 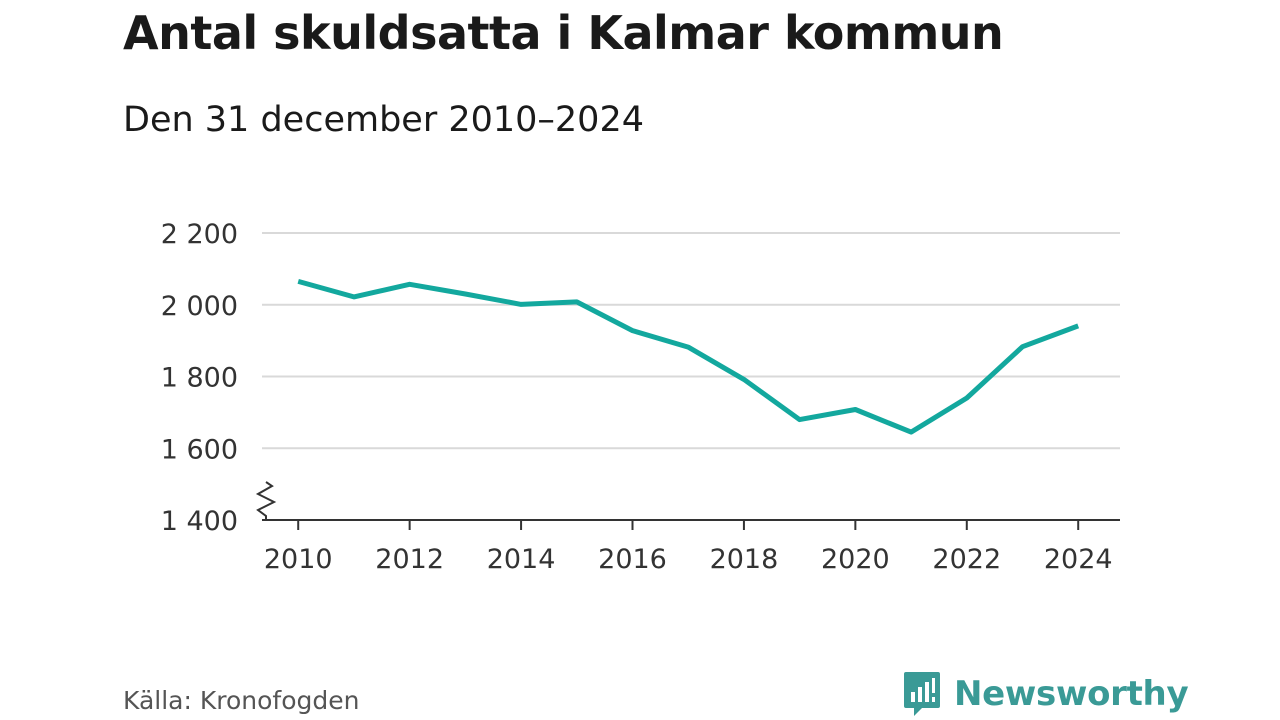 I want to click on newsworthy-logo-icon, so click(x=922, y=694).